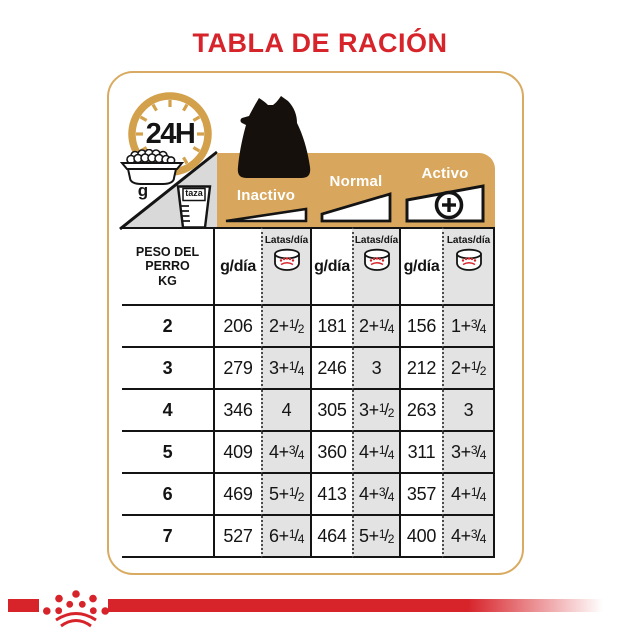 Image resolution: width=640 pixels, height=640 pixels. What do you see at coordinates (76, 609) in the screenshot?
I see `royal-canin-crown-logo` at bounding box center [76, 609].